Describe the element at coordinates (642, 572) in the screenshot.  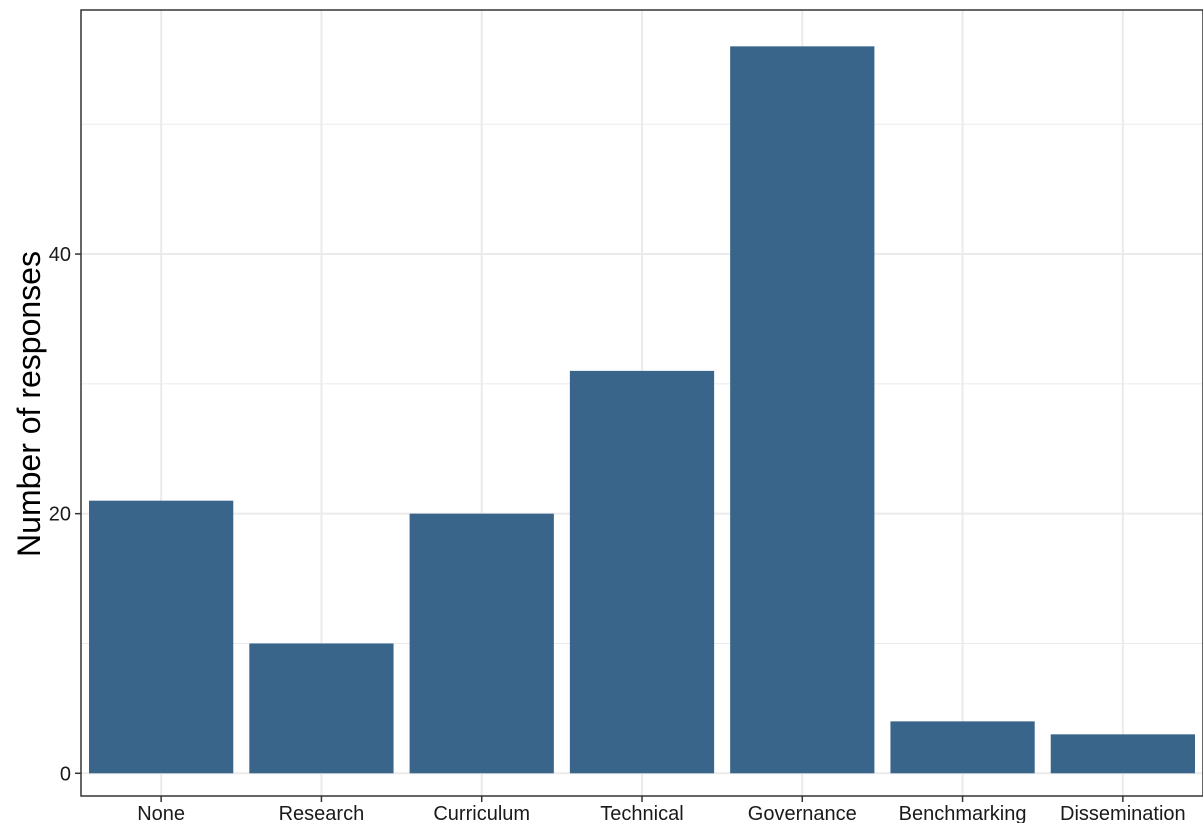
I see `bar-technical` at that location.